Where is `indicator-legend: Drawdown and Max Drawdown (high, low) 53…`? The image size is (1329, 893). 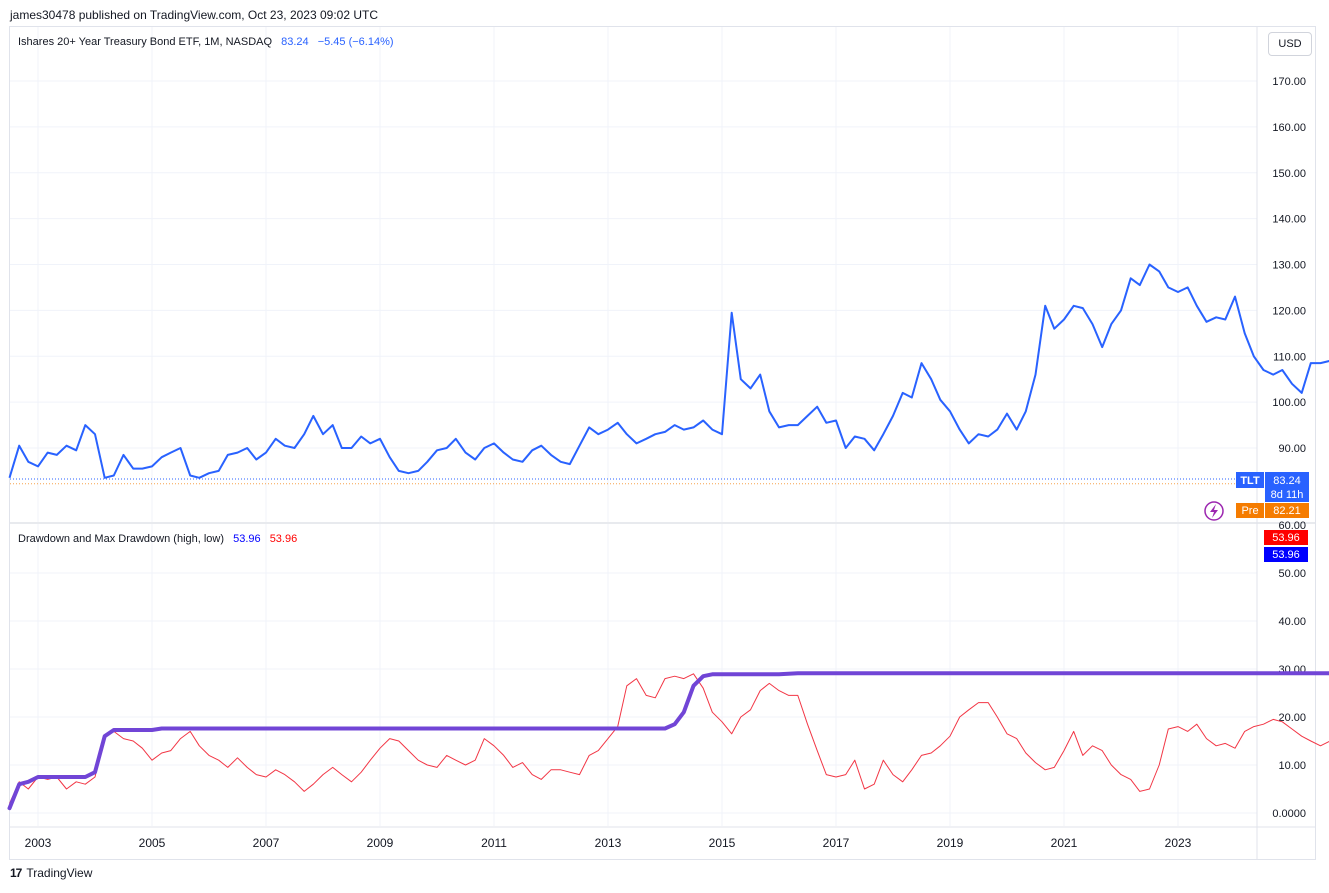
indicator-legend: Drawdown and Max Drawdown (high, low) 53… is located at coordinates (160, 539).